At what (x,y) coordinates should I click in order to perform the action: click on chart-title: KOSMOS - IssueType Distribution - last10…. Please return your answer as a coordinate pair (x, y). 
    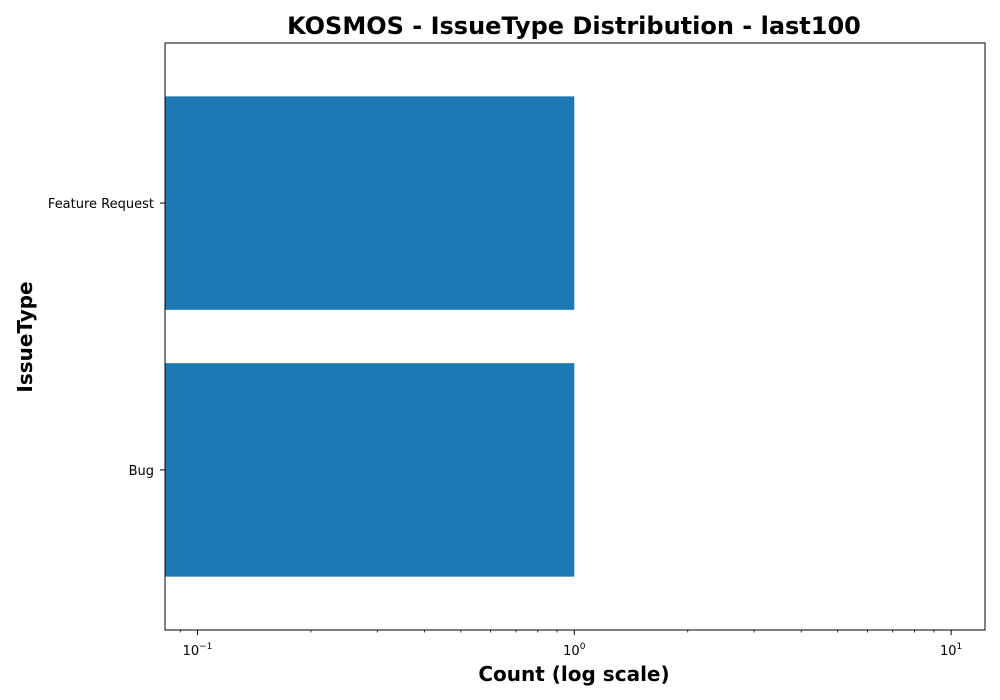
    Looking at the image, I should click on (574, 26).